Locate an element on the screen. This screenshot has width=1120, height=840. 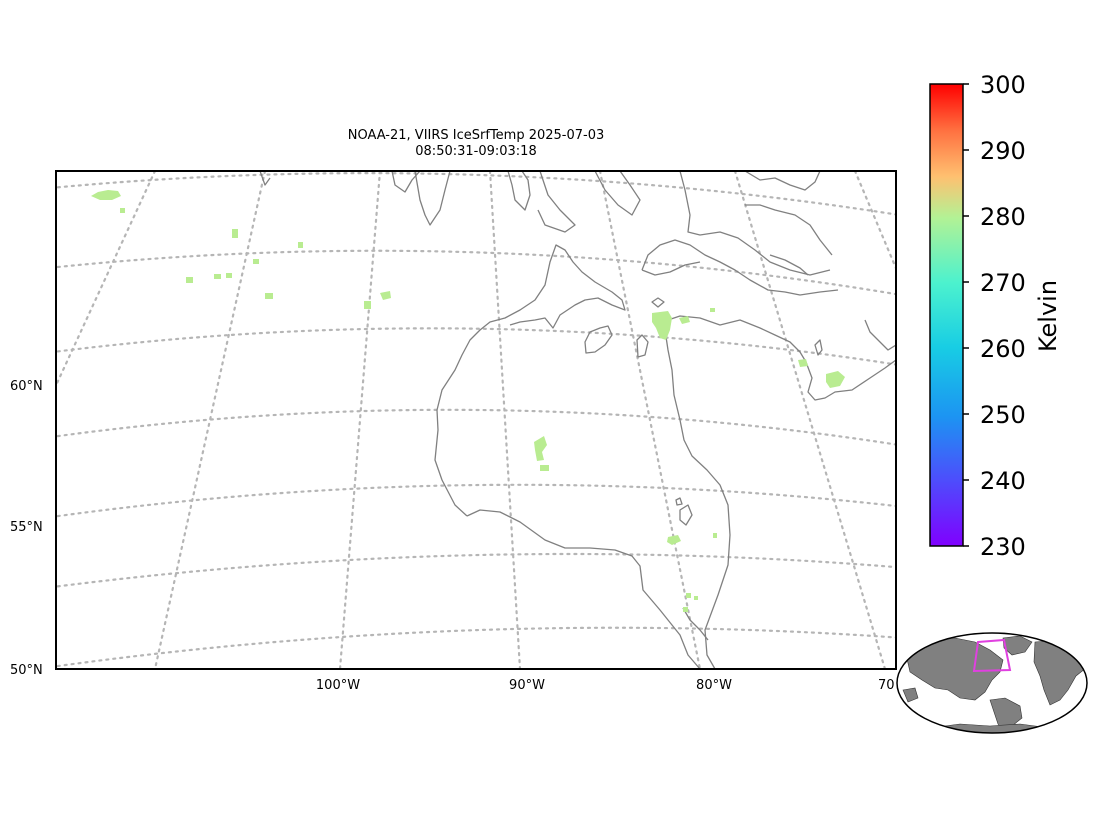
lat-label-55: 55°N is located at coordinates (26, 527).